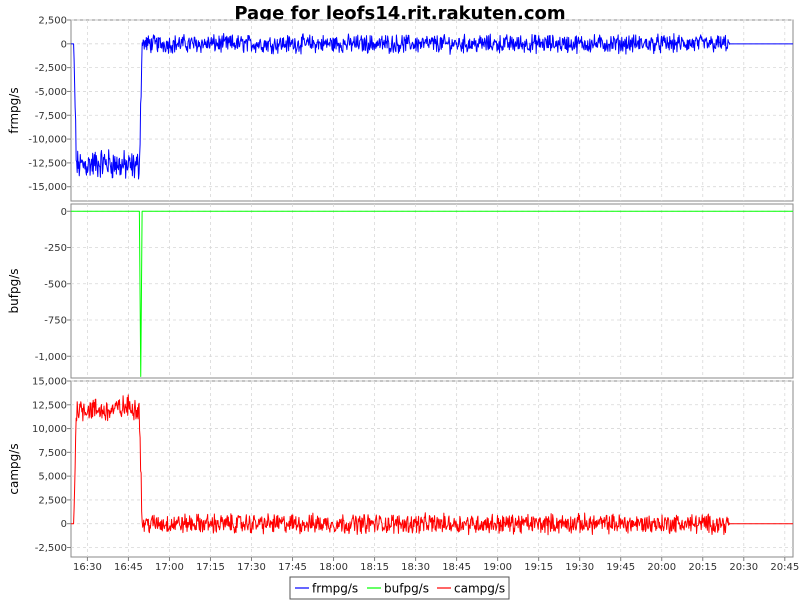 This screenshot has height=604, width=800. Describe the element at coordinates (399, 13) in the screenshot. I see `chart-title: Page for leofs14.rit.rakuten.com` at that location.